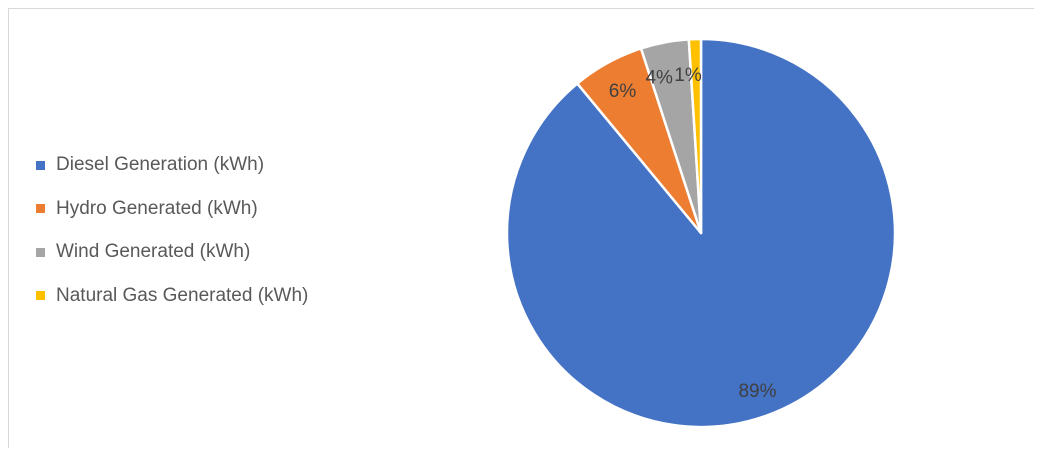 This screenshot has width=1040, height=452. What do you see at coordinates (40, 252) in the screenshot?
I see `legend-swatch-wind` at bounding box center [40, 252].